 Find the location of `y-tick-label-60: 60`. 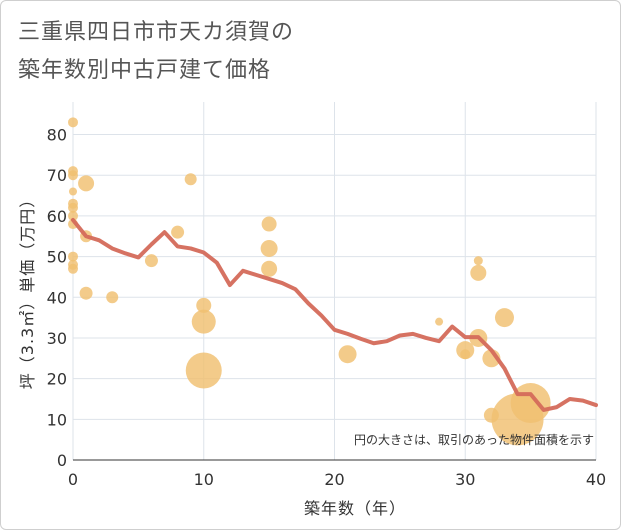

y-tick-label-60: 60 is located at coordinates (57, 216).